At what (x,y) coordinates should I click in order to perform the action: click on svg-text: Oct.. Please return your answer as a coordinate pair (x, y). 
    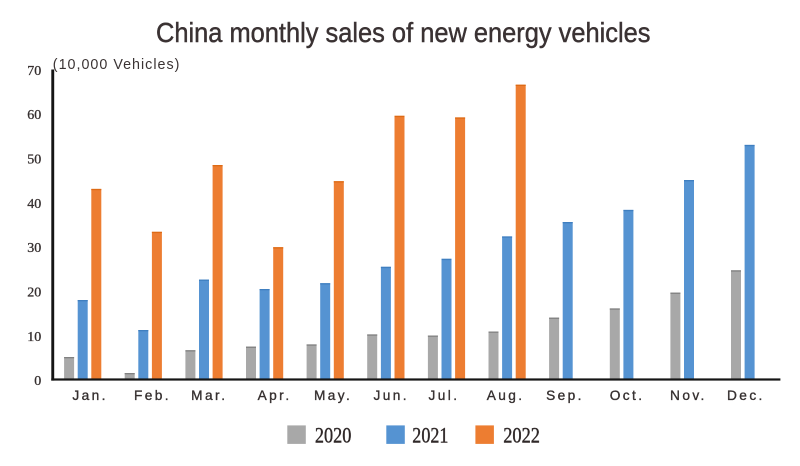
    Looking at the image, I should click on (627, 395).